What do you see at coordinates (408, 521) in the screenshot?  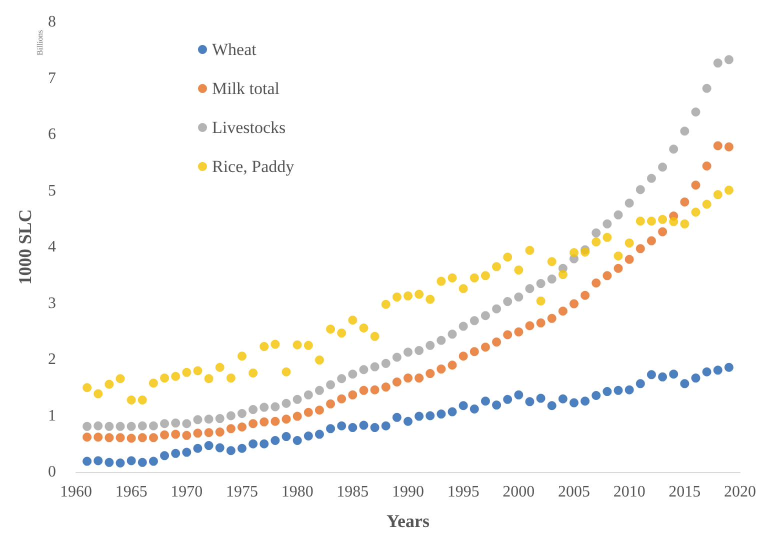 I see `x-axis-title: Years` at bounding box center [408, 521].